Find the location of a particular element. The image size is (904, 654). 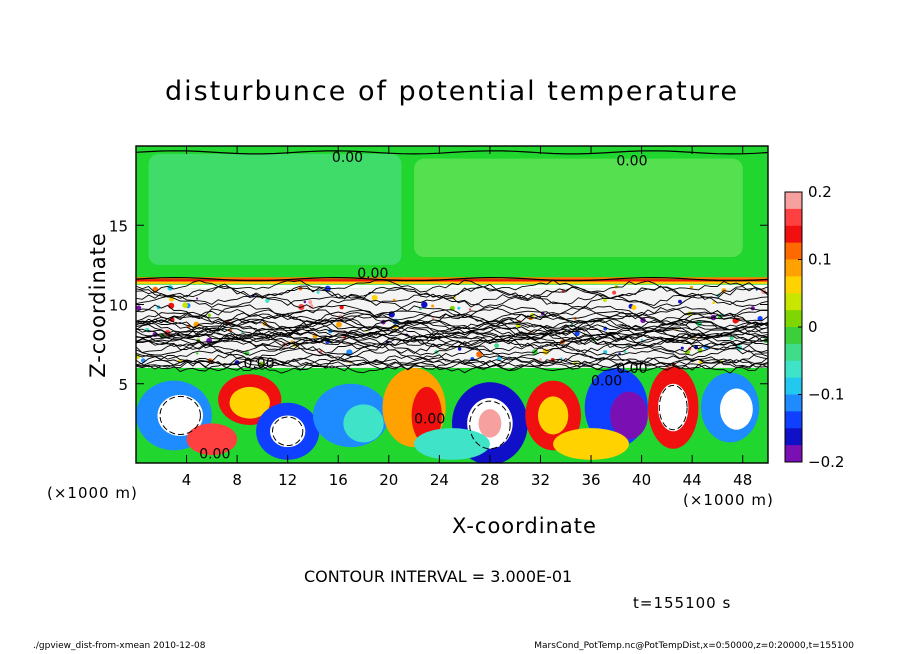

x-tick-label: 12 is located at coordinates (287, 480).